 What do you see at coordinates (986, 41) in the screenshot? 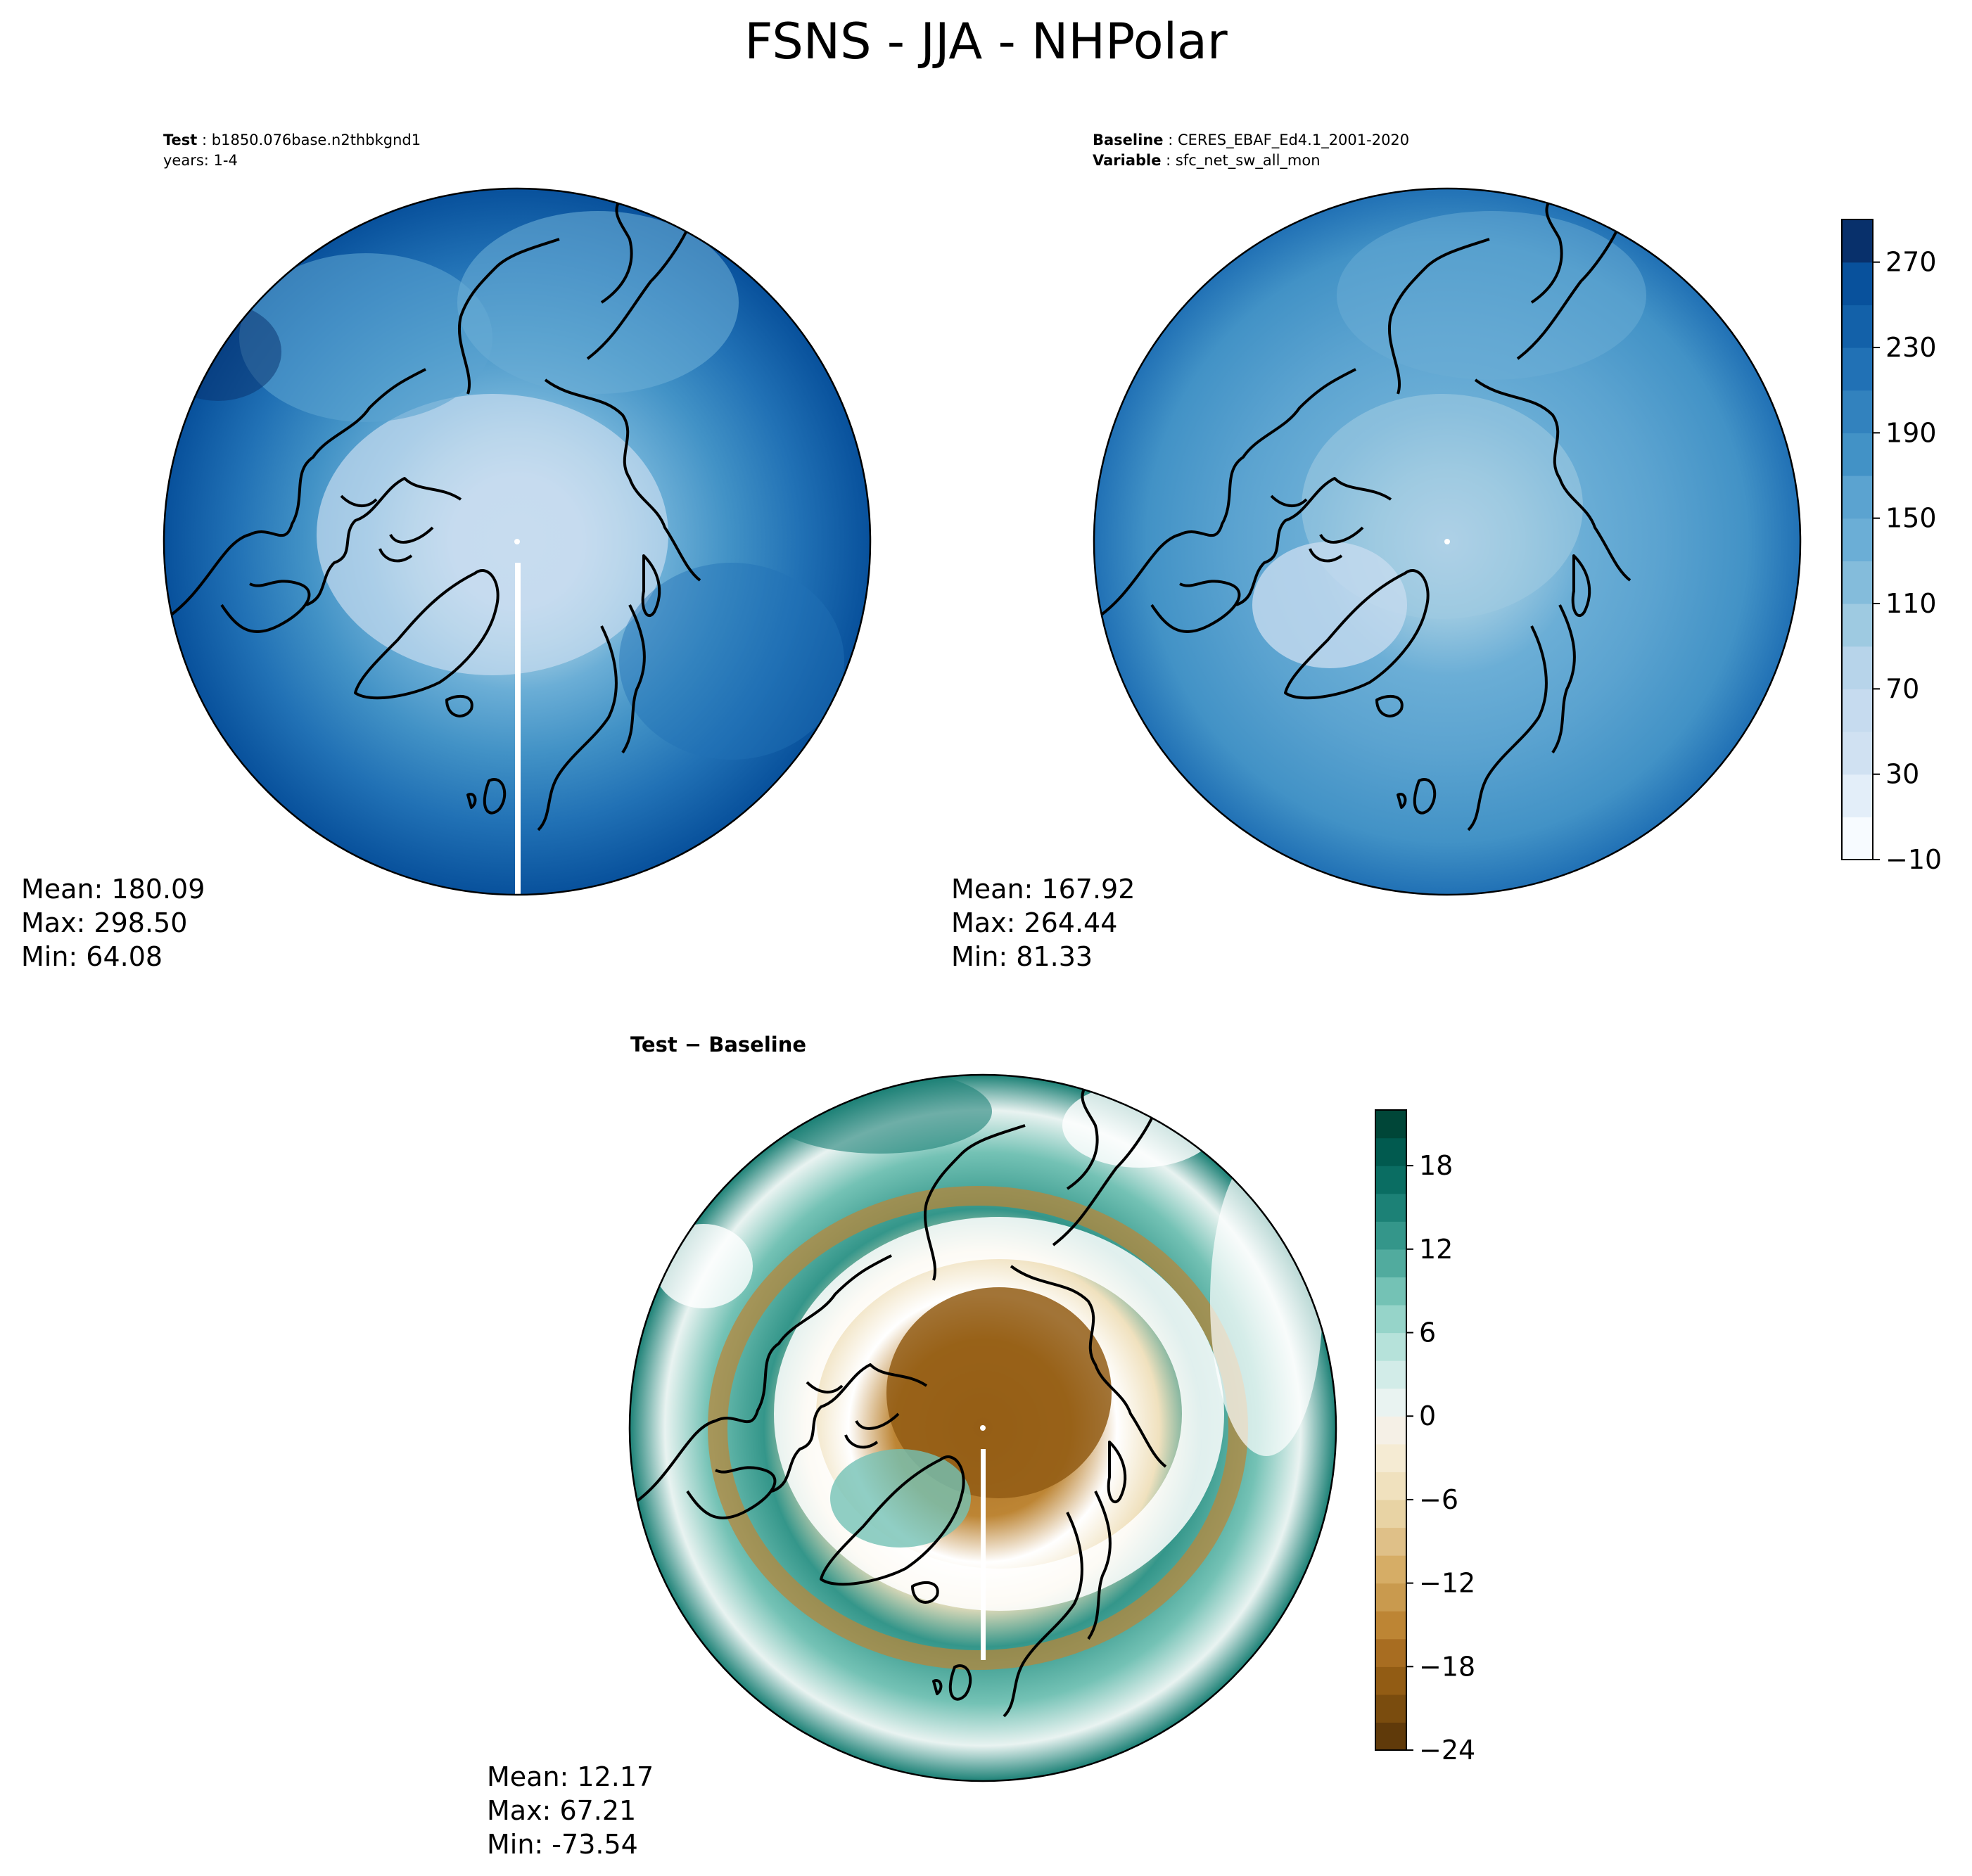
I see `figure-title: FSNS - JJA - NHPolar` at bounding box center [986, 41].